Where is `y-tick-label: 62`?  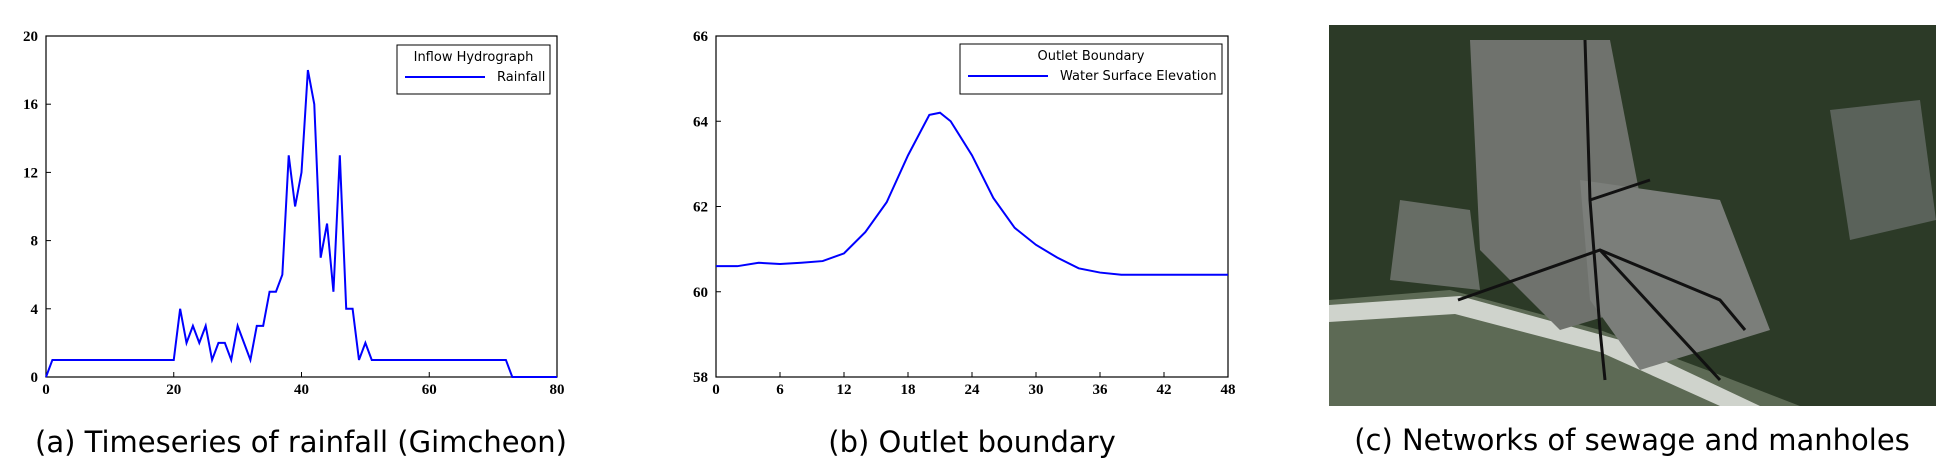 y-tick-label: 62 is located at coordinates (700, 208).